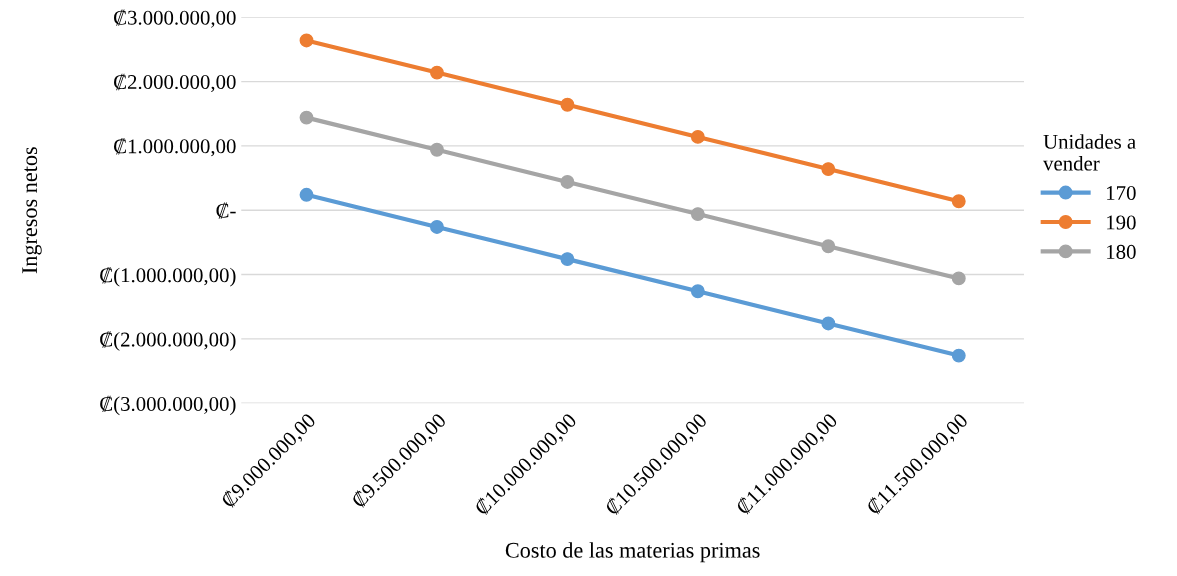  I want to click on y-tick-label: ₡(1.000.000,00), so click(168, 277).